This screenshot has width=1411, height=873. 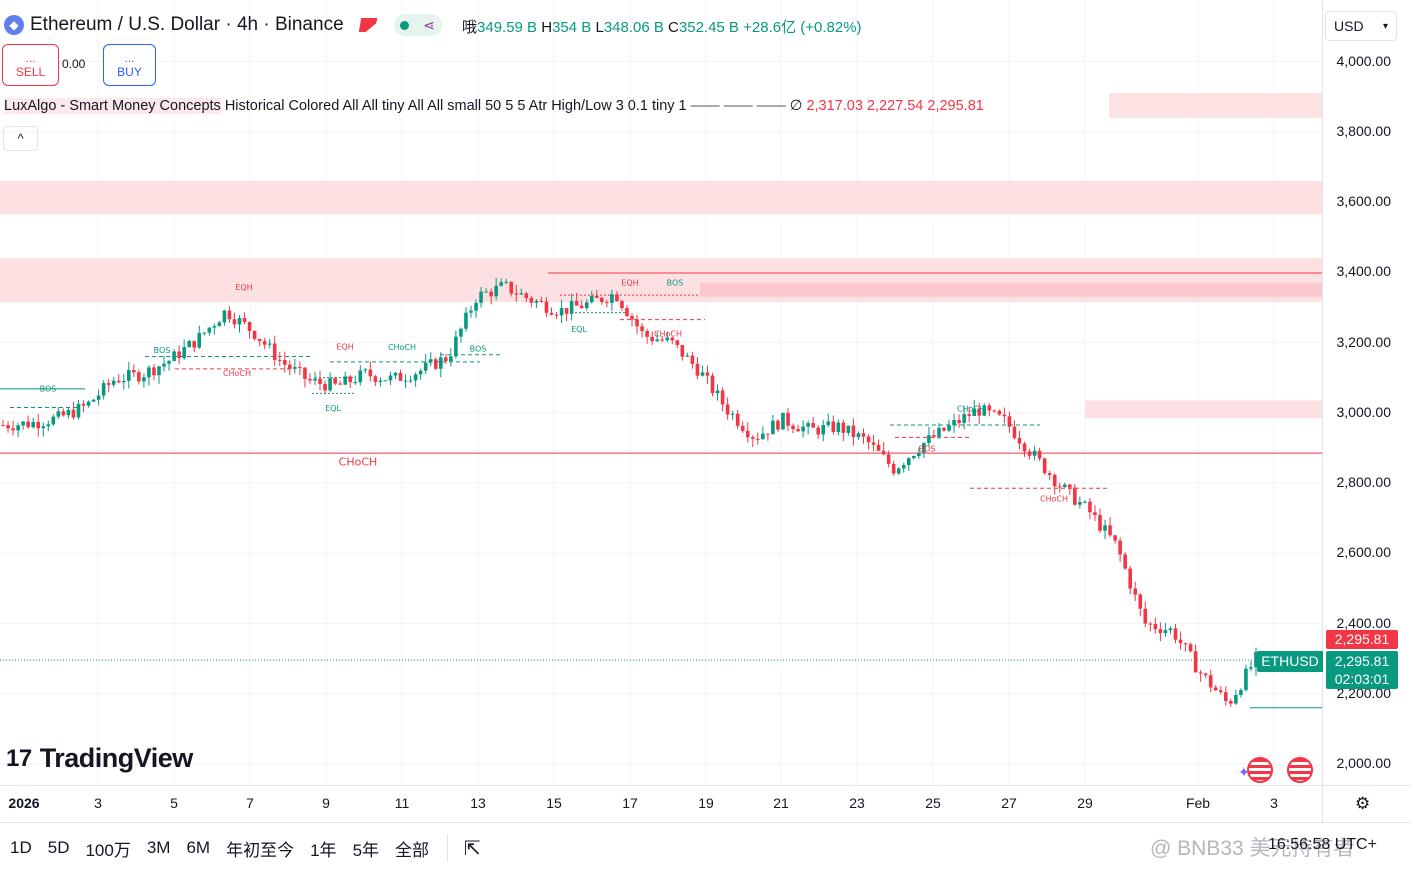 I want to click on timeframe-button: 5D, so click(x=58, y=847).